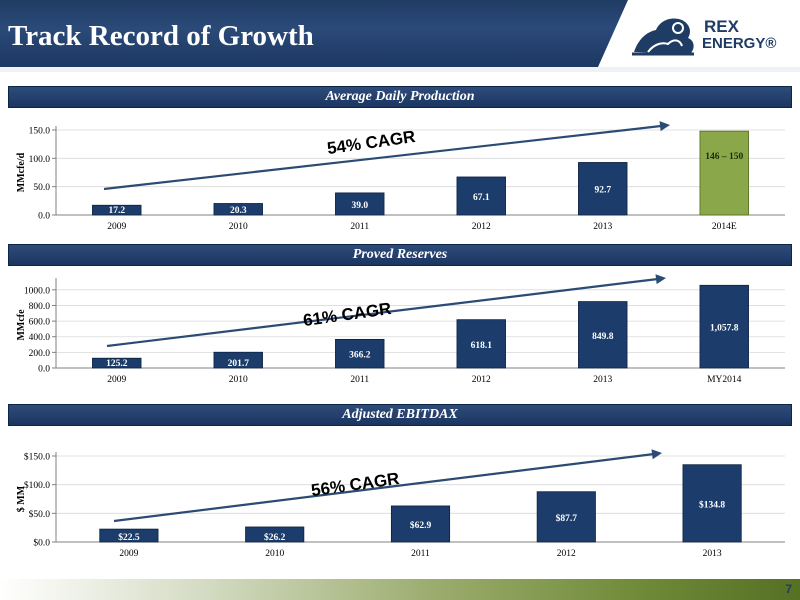  I want to click on ram-logo-icon, so click(663, 37).